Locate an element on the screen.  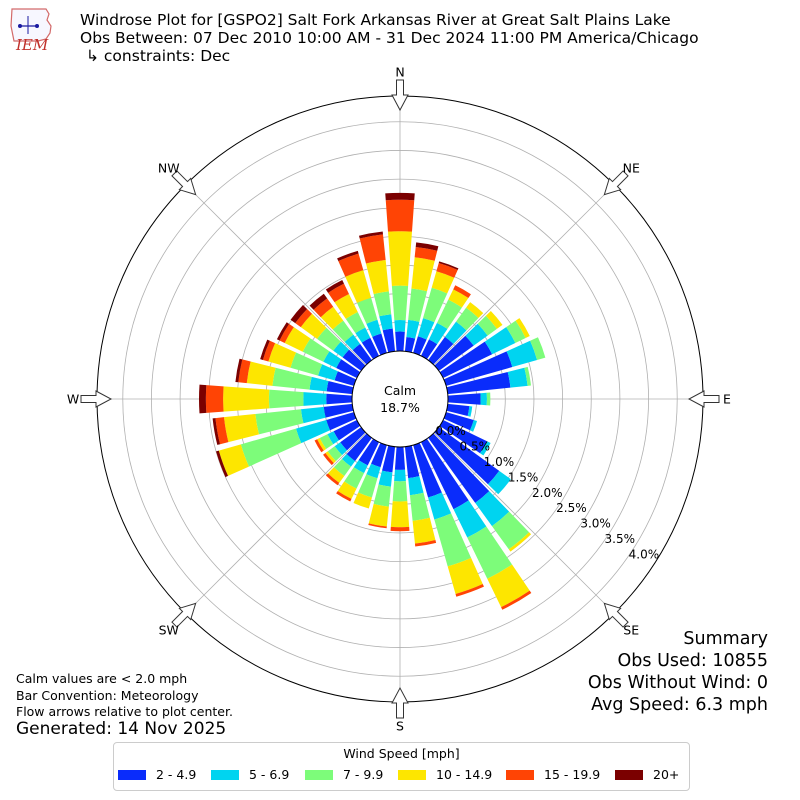
note-flow-arrows: Flow arrows relative to plot center. is located at coordinates (124, 711).